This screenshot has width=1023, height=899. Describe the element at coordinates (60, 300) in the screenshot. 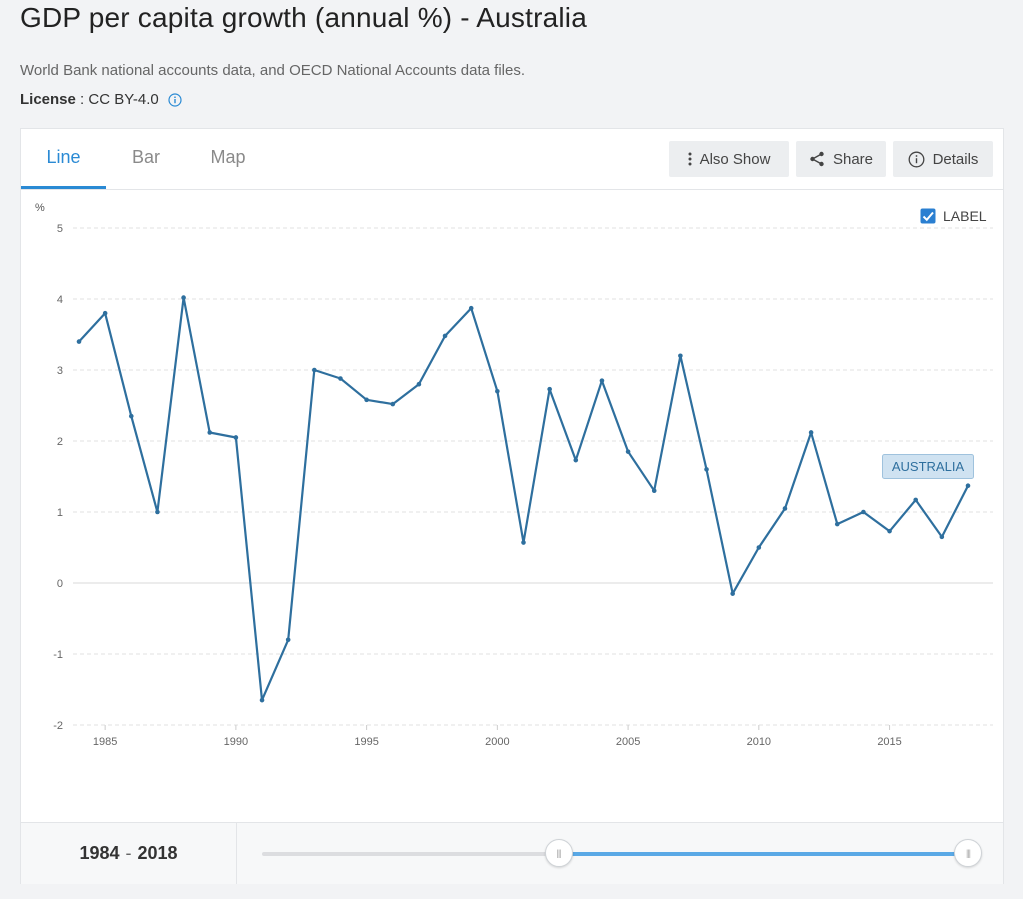

I see `y-tick-label: 4` at that location.